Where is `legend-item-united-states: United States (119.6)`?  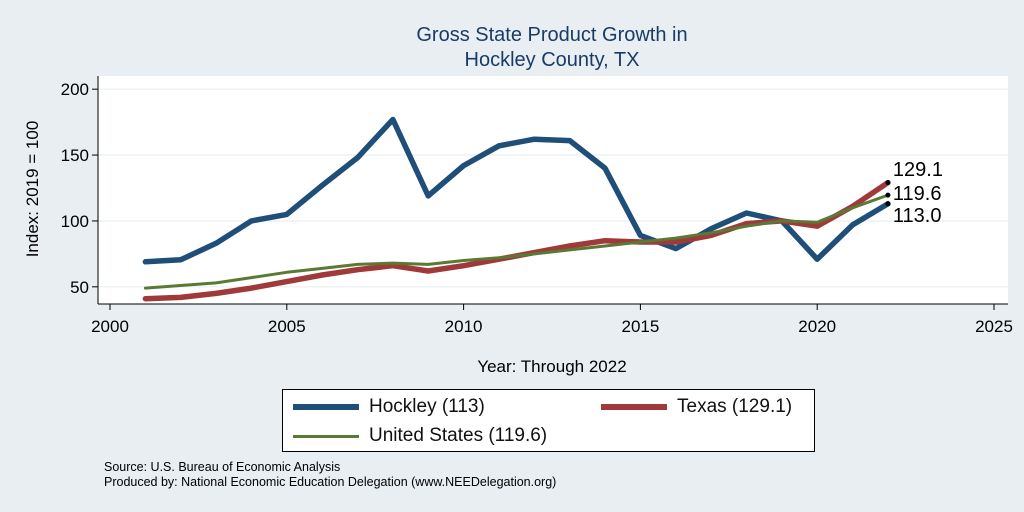
legend-item-united-states: United States (119.6) is located at coordinates (420, 436).